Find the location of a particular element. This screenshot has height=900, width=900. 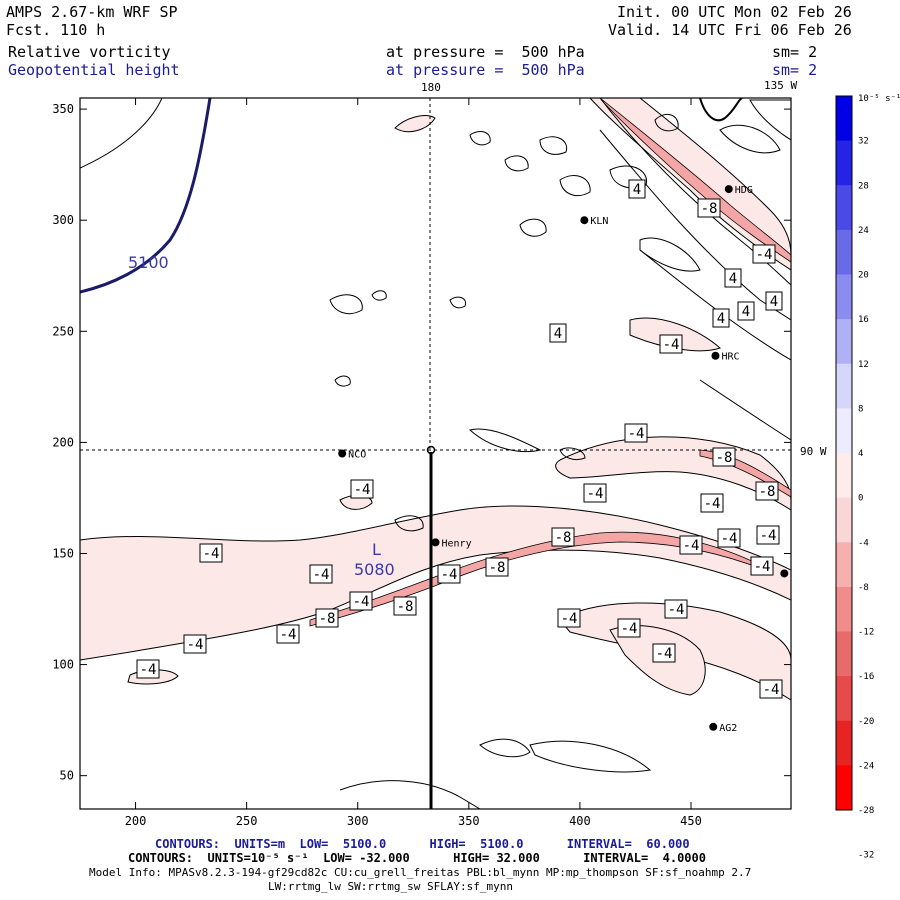

field1-smoothing: sm= 2 is located at coordinates (795, 52).